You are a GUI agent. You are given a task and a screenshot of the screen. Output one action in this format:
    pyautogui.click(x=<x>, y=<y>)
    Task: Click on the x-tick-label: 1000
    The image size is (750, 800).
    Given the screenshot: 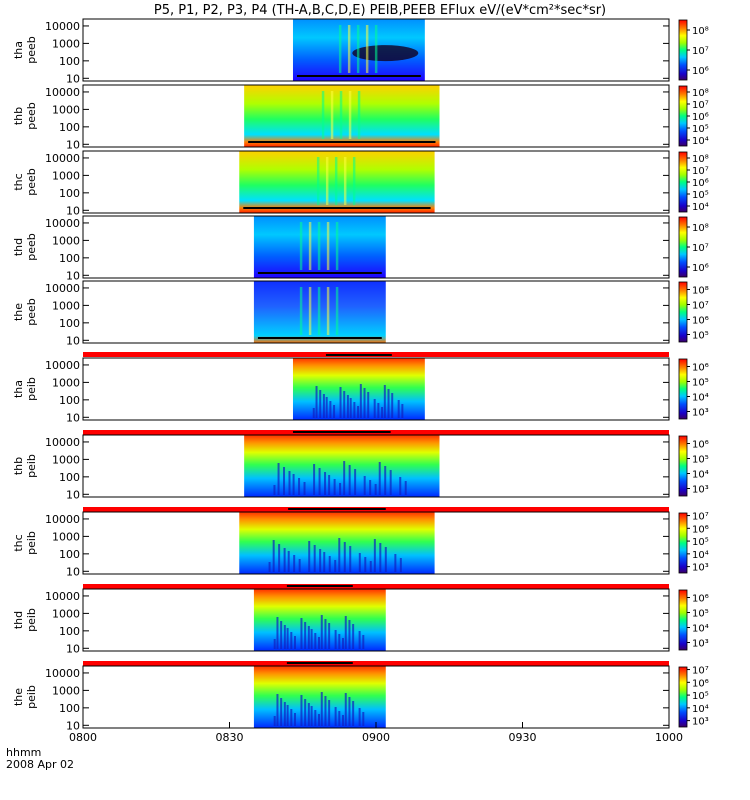 What is the action you would take?
    pyautogui.click(x=669, y=737)
    